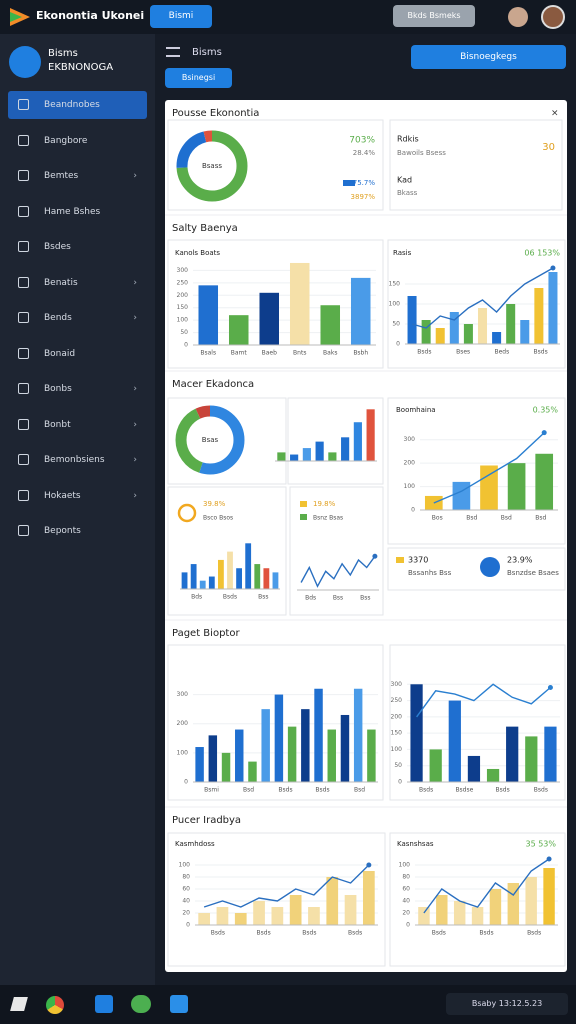  What do you see at coordinates (77, 176) in the screenshot?
I see `nav-item: Bemtes ›` at bounding box center [77, 176].